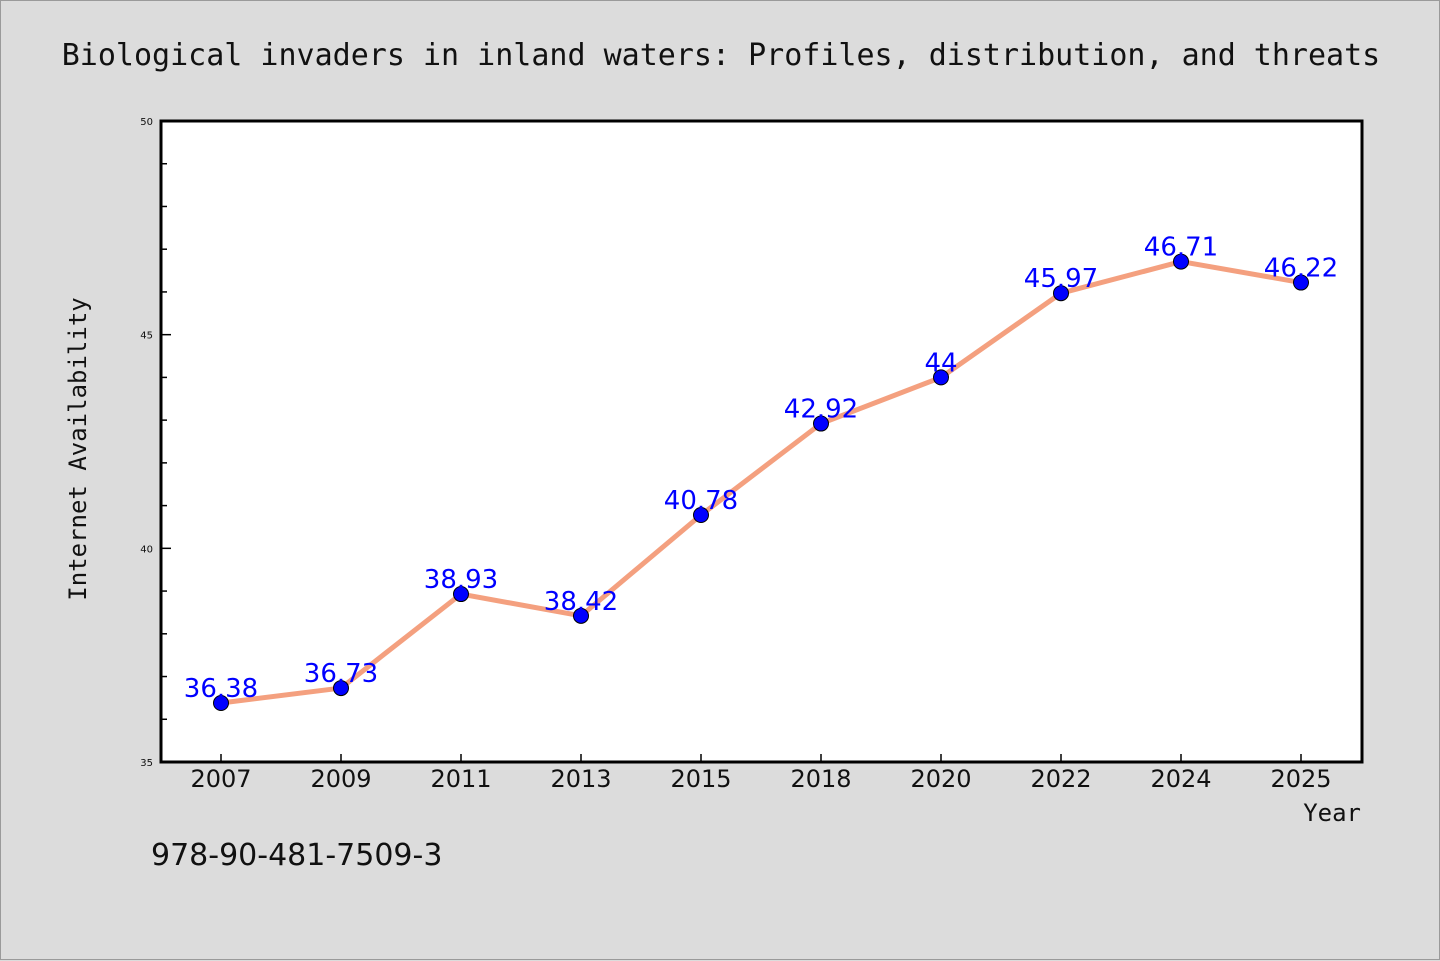 Image resolution: width=1440 pixels, height=961 pixels. I want to click on x-tick-label: 2011, so click(460, 779).